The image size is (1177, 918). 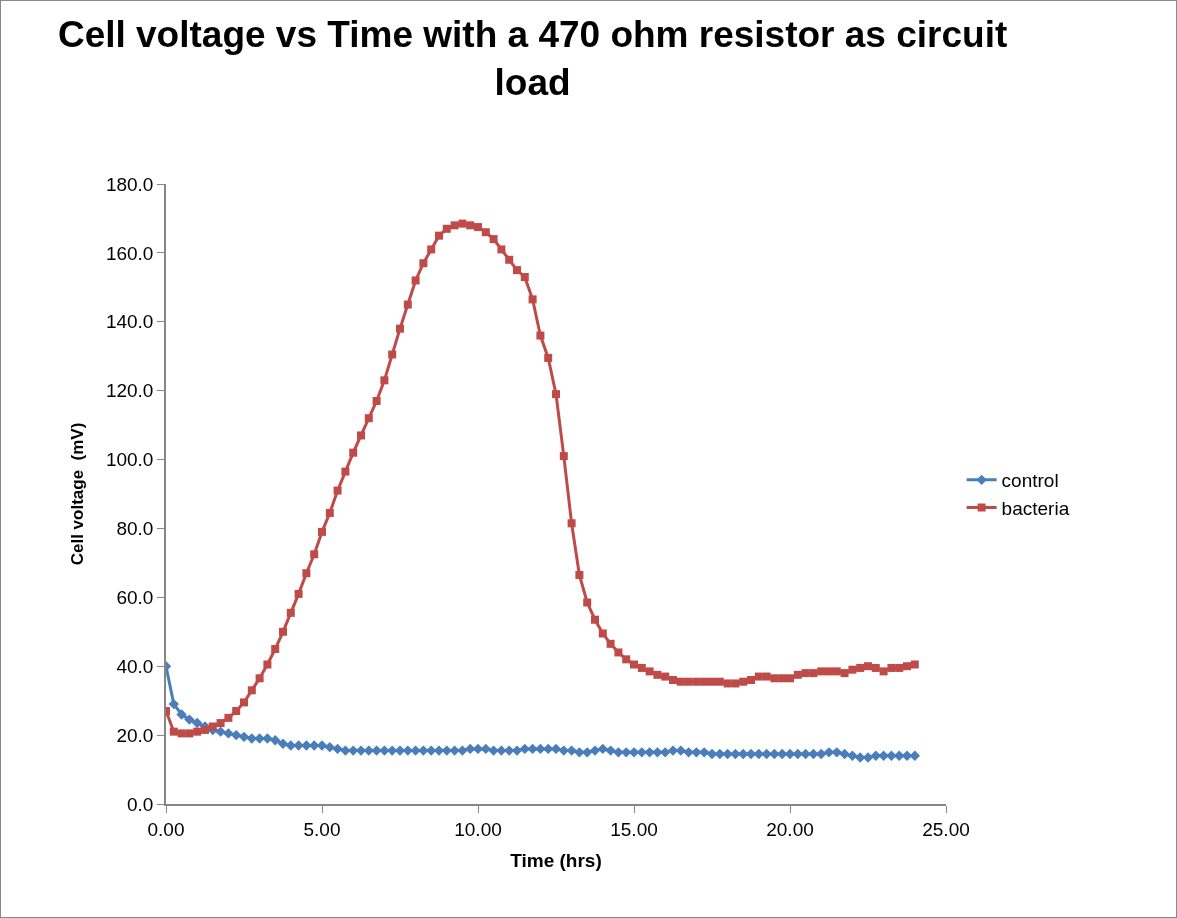 I want to click on legend-label: control, so click(x=1030, y=481).